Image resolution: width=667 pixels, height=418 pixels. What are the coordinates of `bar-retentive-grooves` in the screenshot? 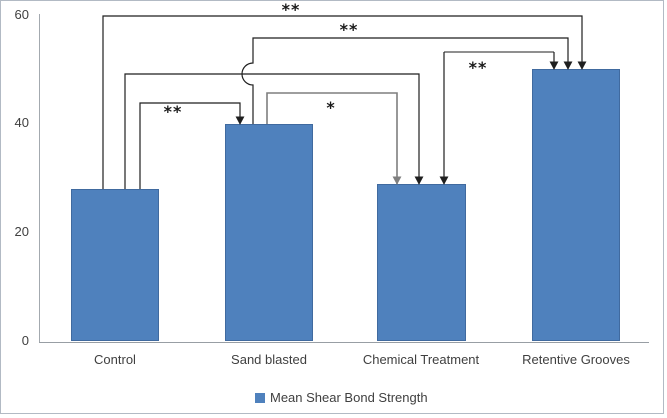 It's located at (576, 205).